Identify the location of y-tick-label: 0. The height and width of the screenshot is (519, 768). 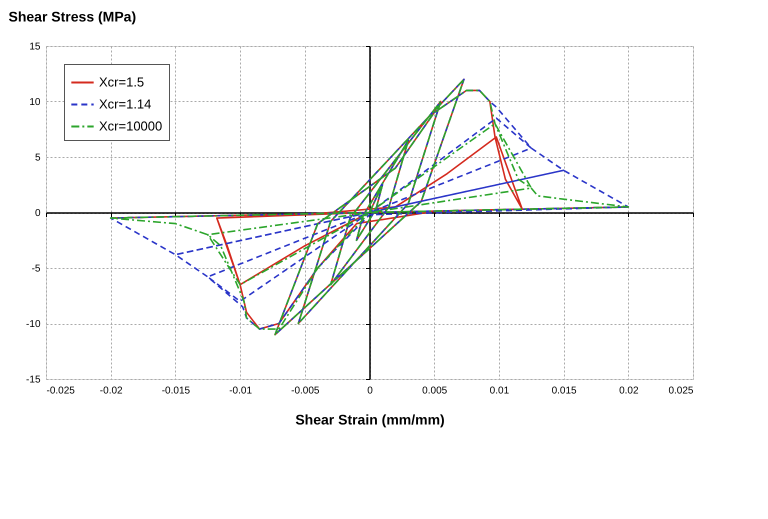
(37, 213).